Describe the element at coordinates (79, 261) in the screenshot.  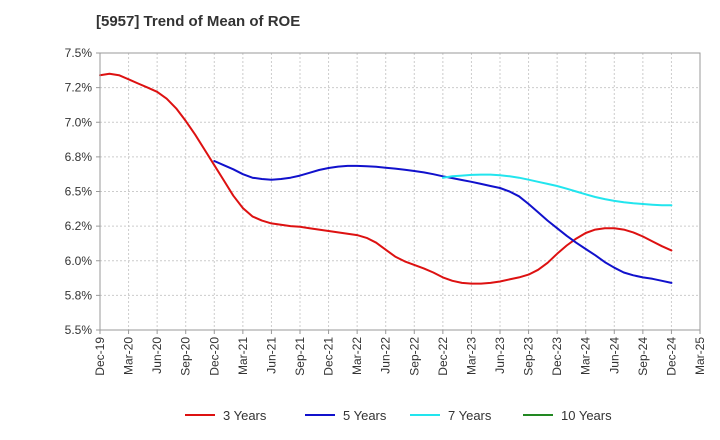
I see `y-tick-label: 6.0%` at that location.